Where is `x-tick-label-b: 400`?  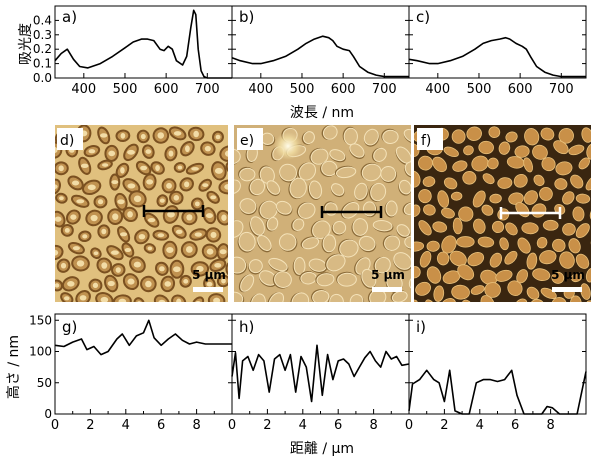
x-tick-label-b: 400 is located at coordinates (260, 89).